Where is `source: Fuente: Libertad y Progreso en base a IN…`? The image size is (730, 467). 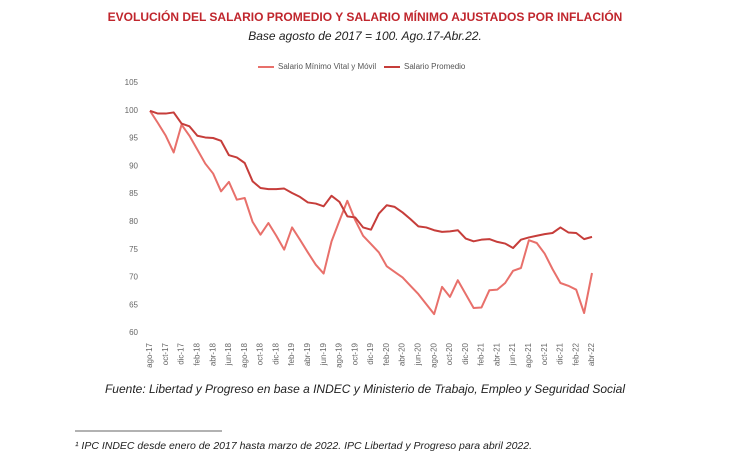
source: Fuente: Libertad y Progreso en base a IN… is located at coordinates (365, 389).